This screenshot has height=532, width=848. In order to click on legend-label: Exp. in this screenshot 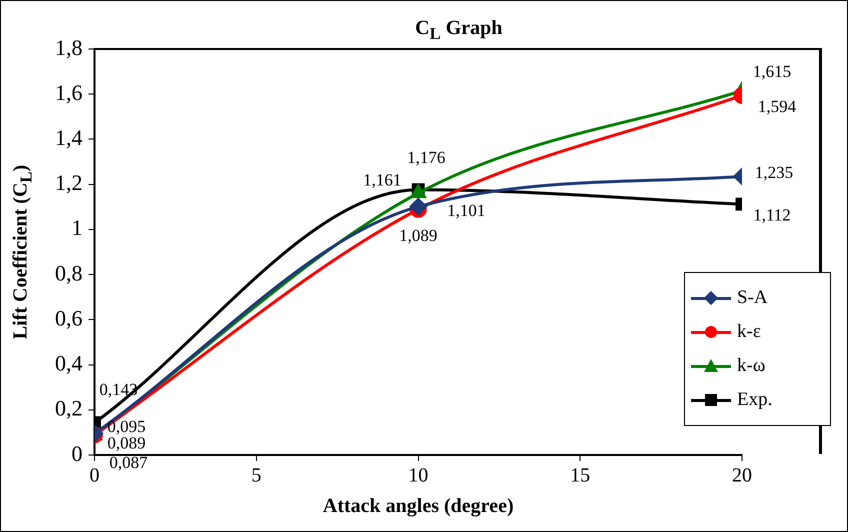, I will do `click(754, 399)`.